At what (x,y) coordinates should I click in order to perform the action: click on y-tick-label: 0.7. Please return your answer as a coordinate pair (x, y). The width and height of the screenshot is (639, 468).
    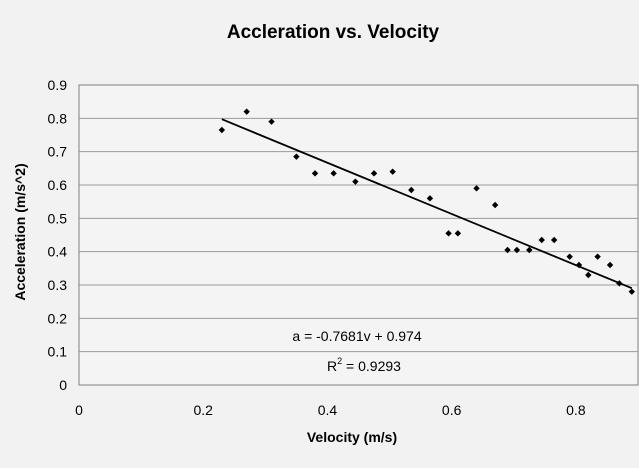
    Looking at the image, I should click on (58, 152).